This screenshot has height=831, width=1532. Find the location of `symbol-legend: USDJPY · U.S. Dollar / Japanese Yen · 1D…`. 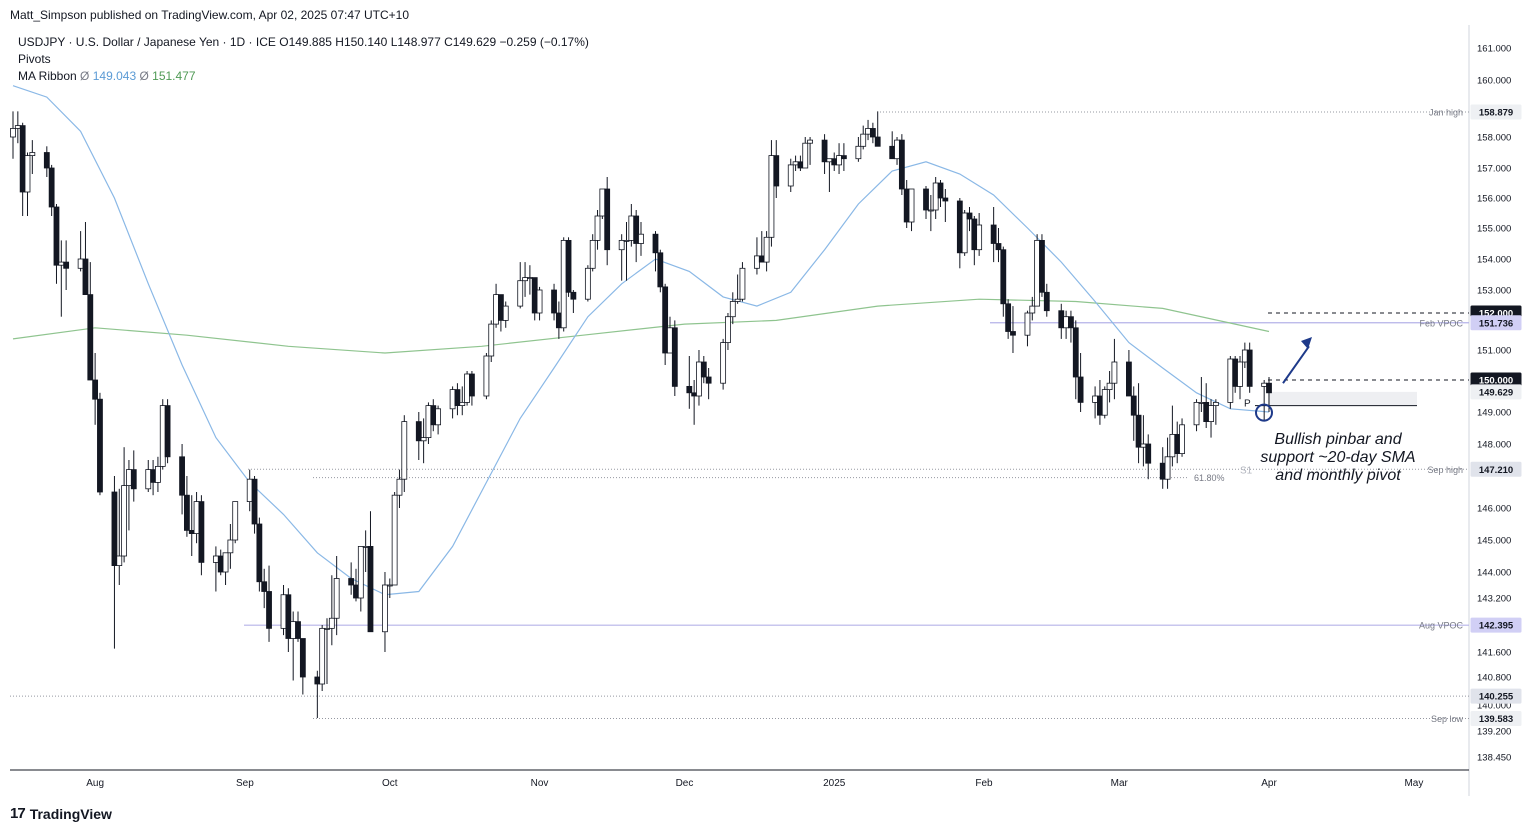

symbol-legend: USDJPY · U.S. Dollar / Japanese Yen · 1D… is located at coordinates (303, 42).